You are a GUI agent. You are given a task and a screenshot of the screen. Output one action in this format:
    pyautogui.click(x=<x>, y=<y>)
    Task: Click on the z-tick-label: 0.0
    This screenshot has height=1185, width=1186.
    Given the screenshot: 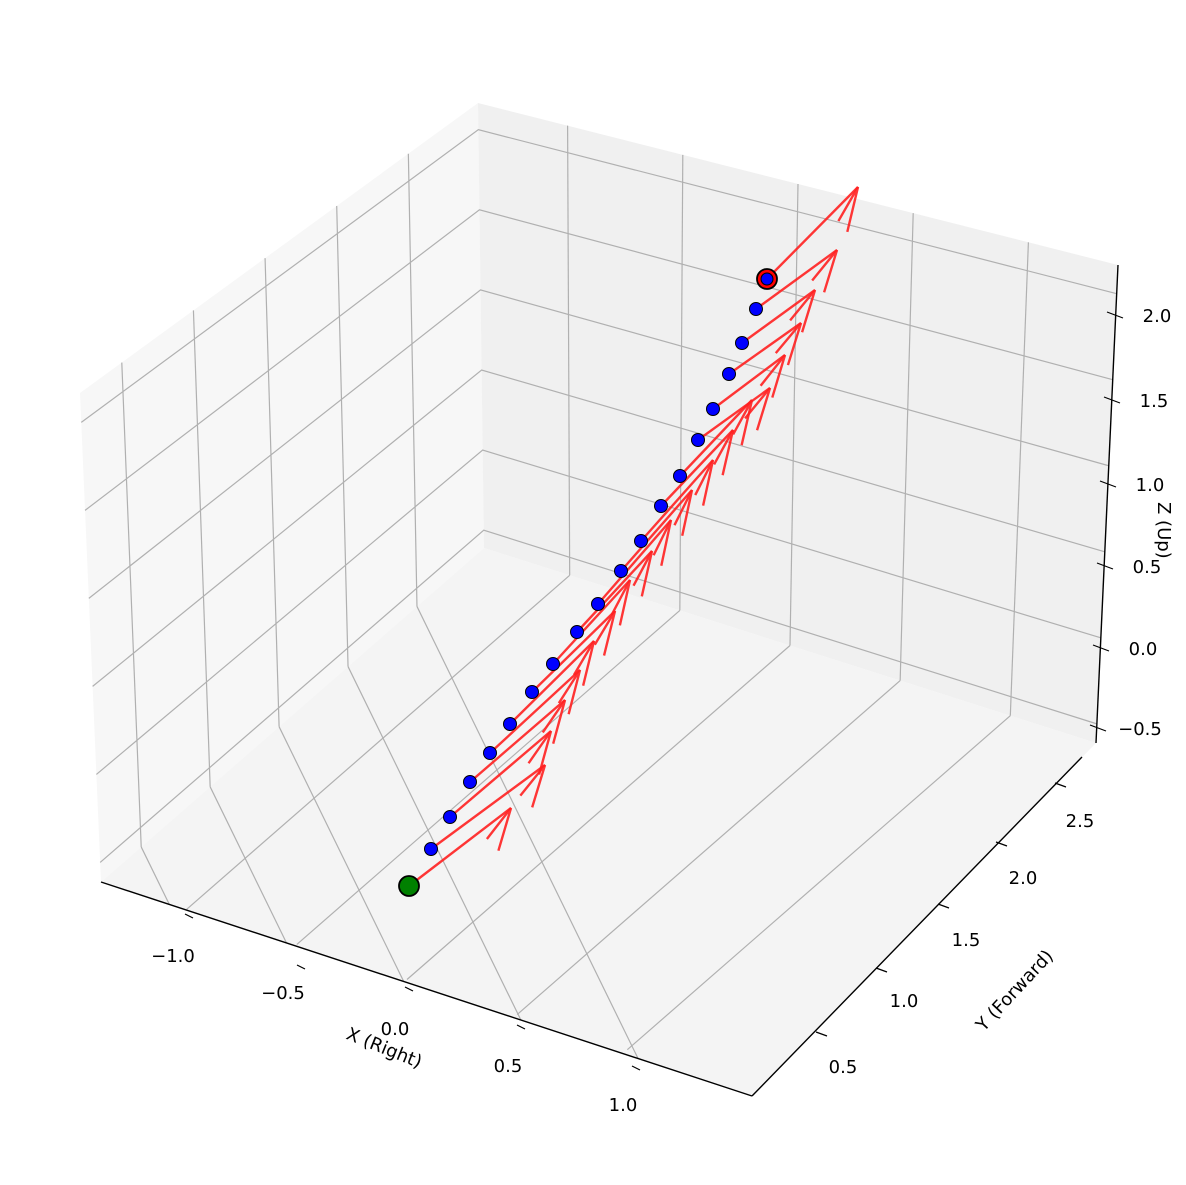 What is the action you would take?
    pyautogui.click(x=1143, y=649)
    